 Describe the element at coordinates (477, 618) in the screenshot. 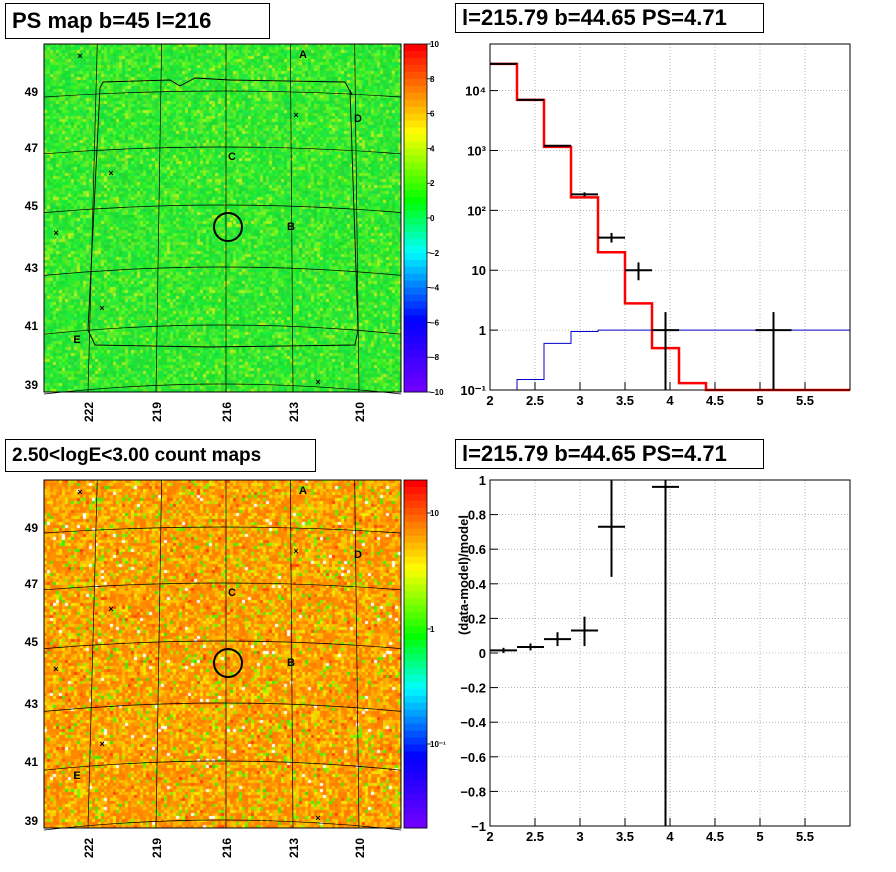

I see `y-tick-label: 0.2` at that location.